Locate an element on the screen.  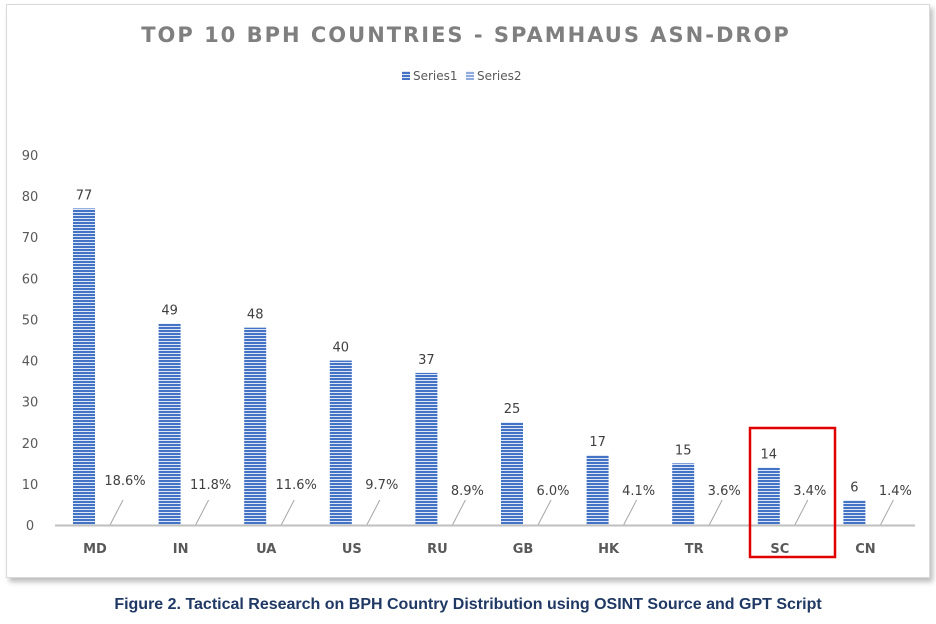
category-label-SC: SC is located at coordinates (779, 549).